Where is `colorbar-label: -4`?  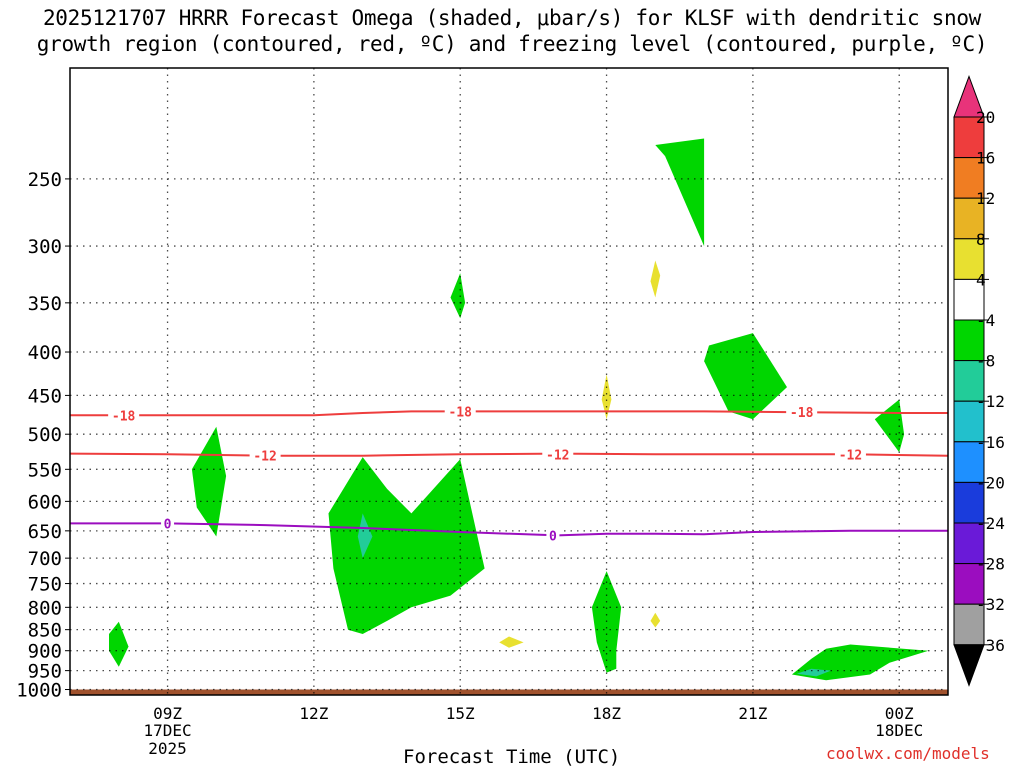
colorbar-label: -4 is located at coordinates (985, 320).